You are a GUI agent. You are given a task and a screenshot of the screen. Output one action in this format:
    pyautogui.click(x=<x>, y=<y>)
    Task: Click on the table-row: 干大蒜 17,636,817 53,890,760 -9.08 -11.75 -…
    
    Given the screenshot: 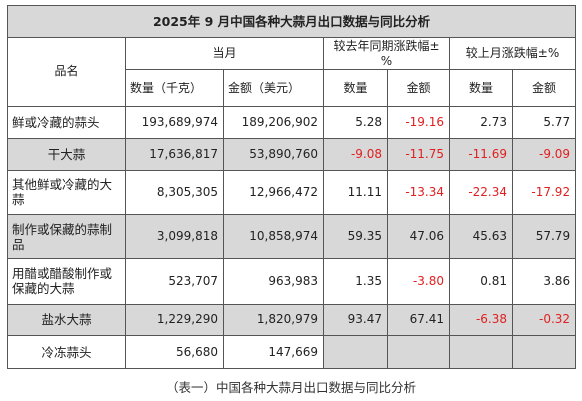 What is the action you would take?
    pyautogui.click(x=292, y=154)
    